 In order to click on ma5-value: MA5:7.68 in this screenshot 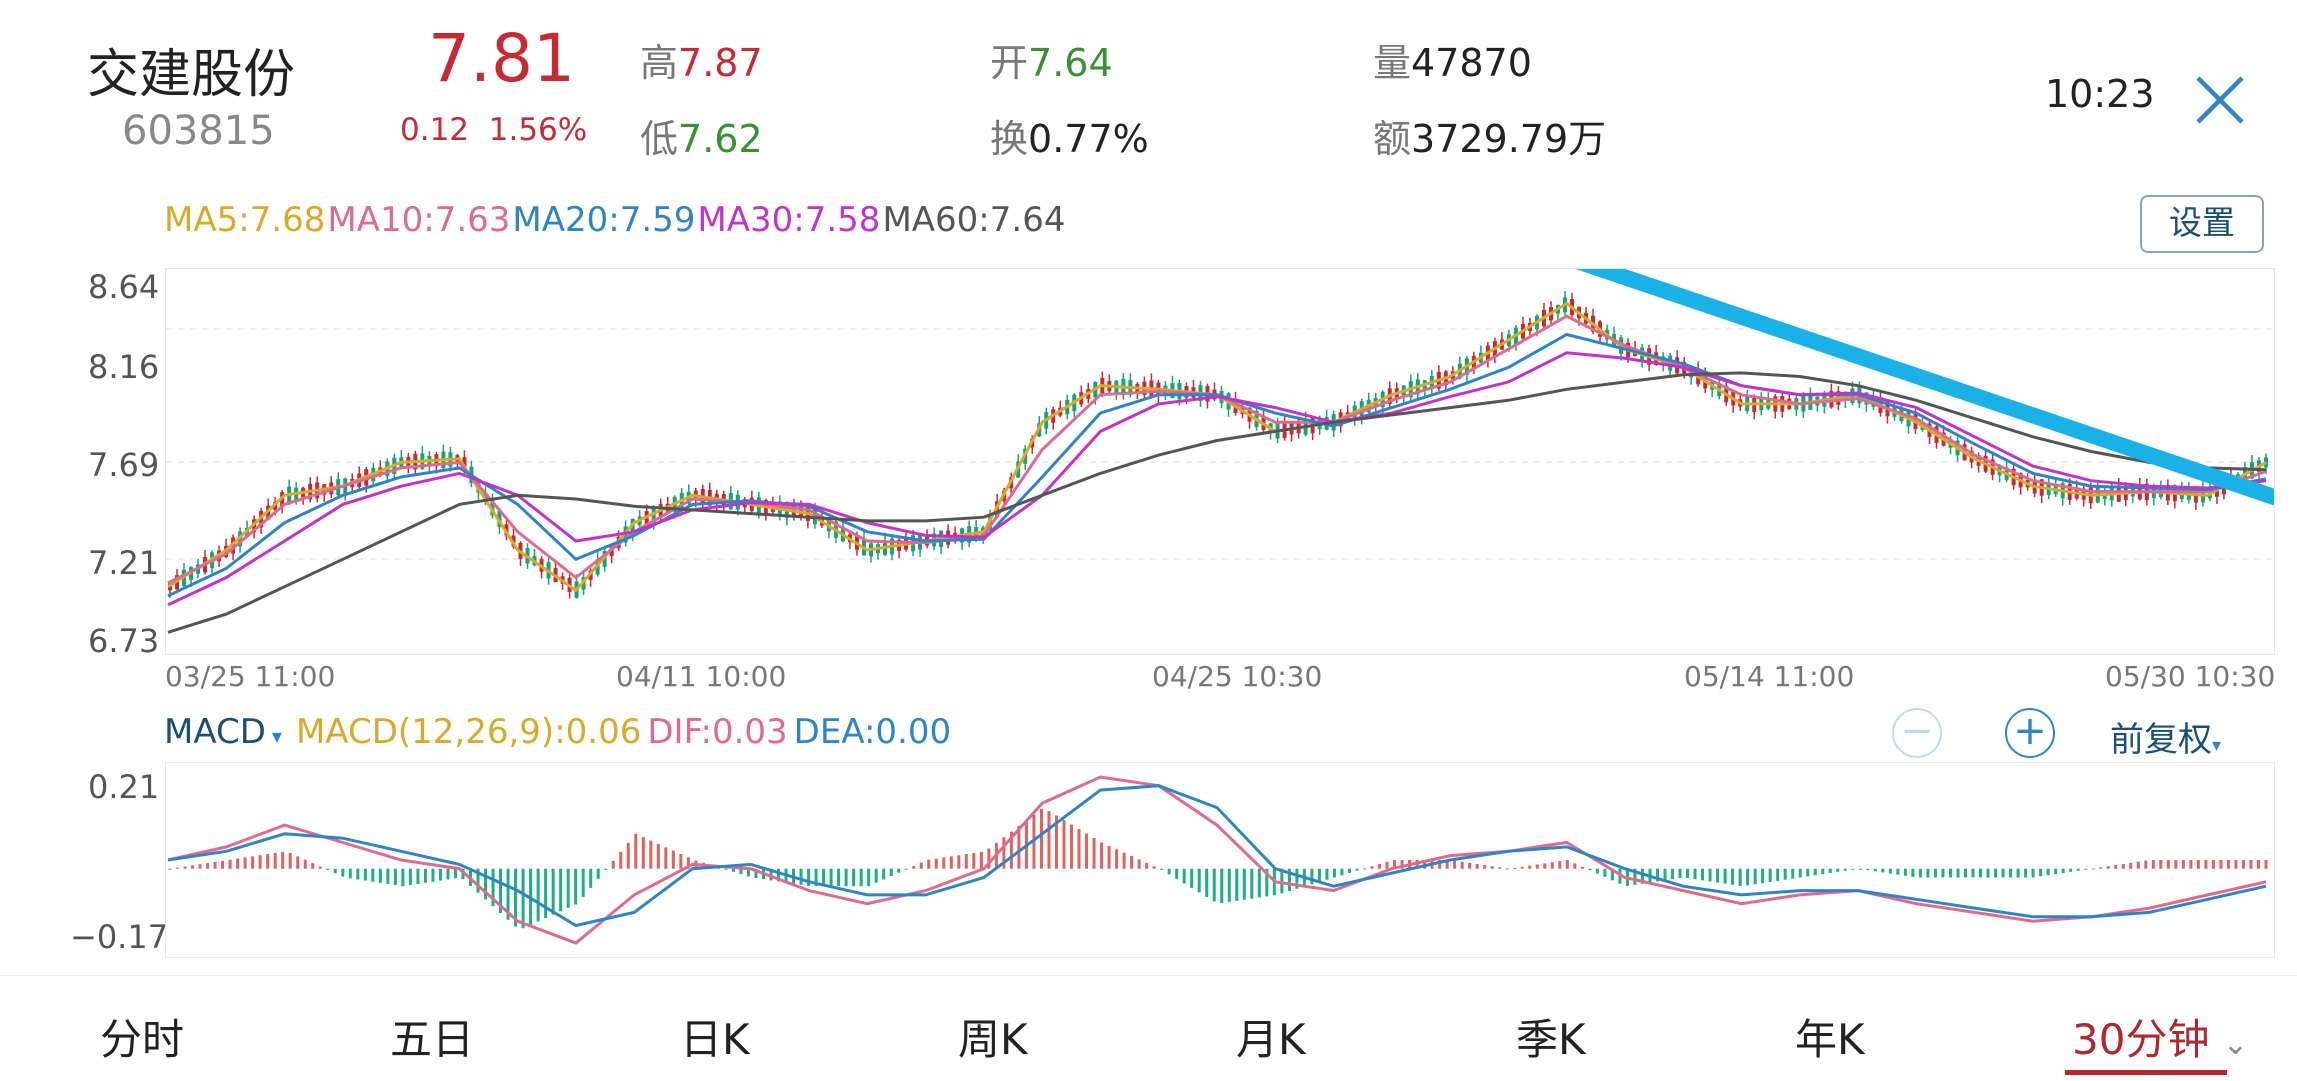, I will do `click(245, 220)`.